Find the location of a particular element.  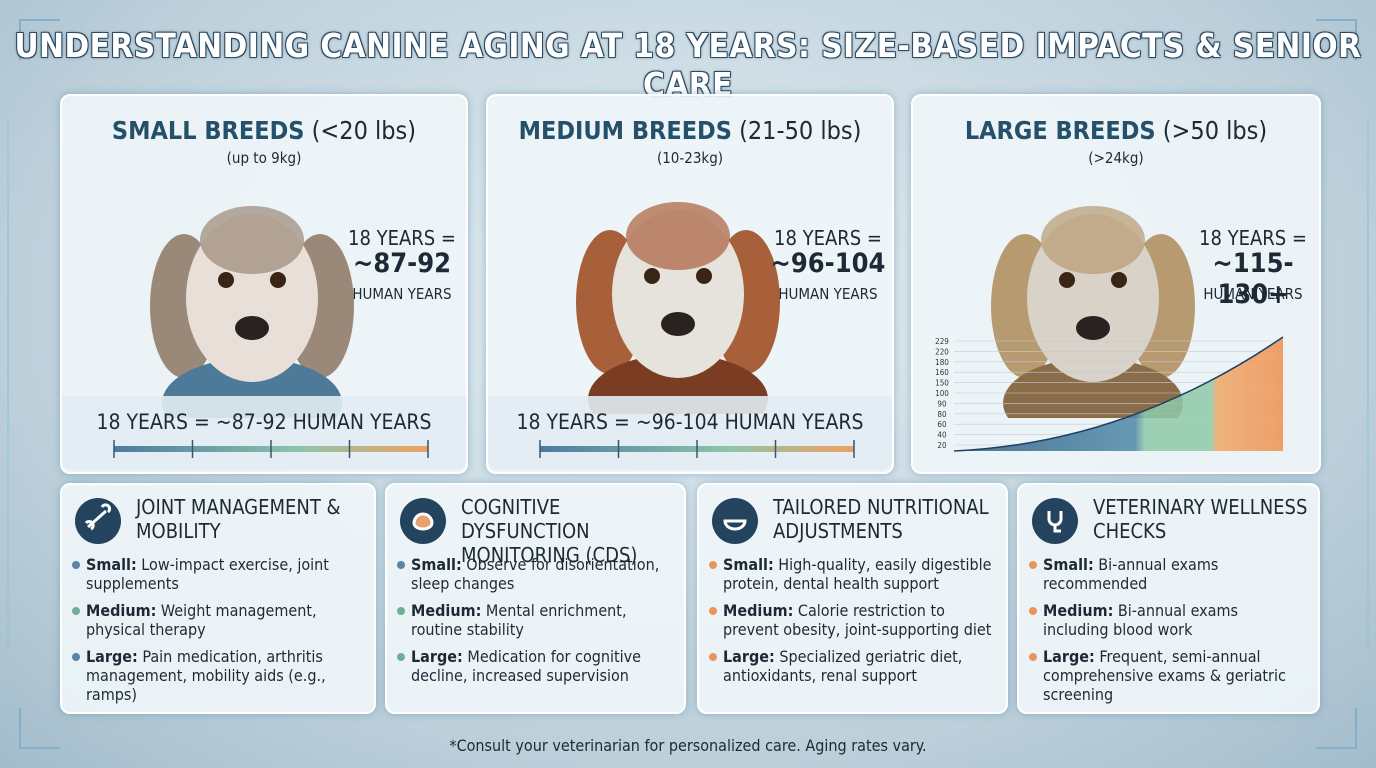

breed-name: SMALL BREEDS is located at coordinates (208, 130).